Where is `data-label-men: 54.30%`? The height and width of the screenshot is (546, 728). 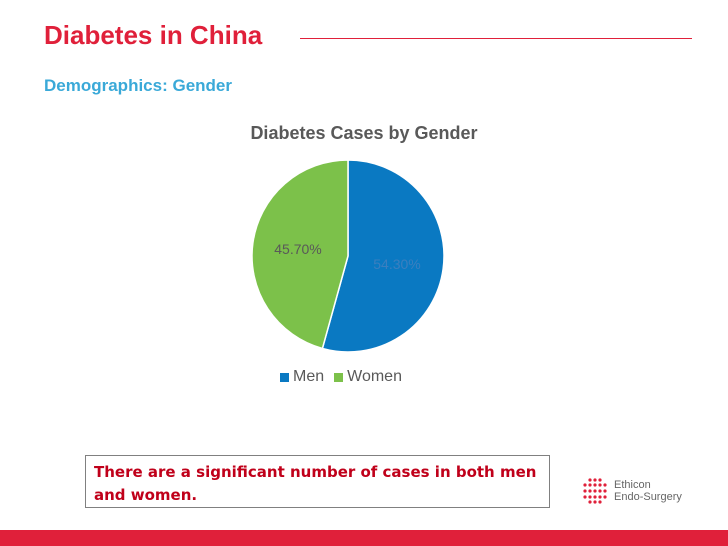 data-label-men: 54.30% is located at coordinates (396, 264).